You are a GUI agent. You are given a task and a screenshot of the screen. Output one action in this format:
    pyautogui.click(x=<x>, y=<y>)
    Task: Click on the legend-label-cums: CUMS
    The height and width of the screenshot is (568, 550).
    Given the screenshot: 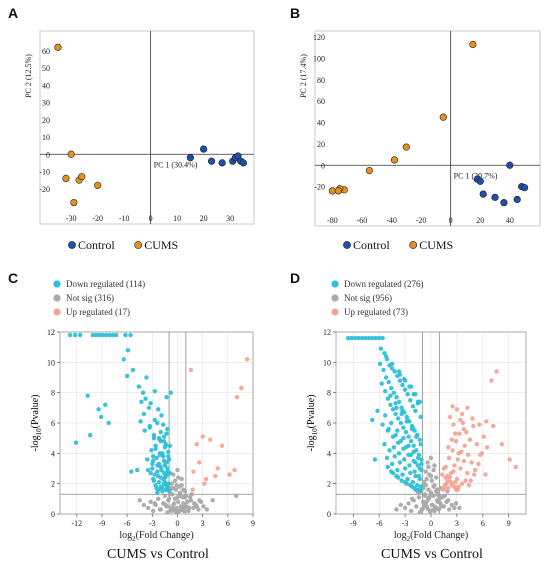 What is the action you would take?
    pyautogui.click(x=436, y=245)
    